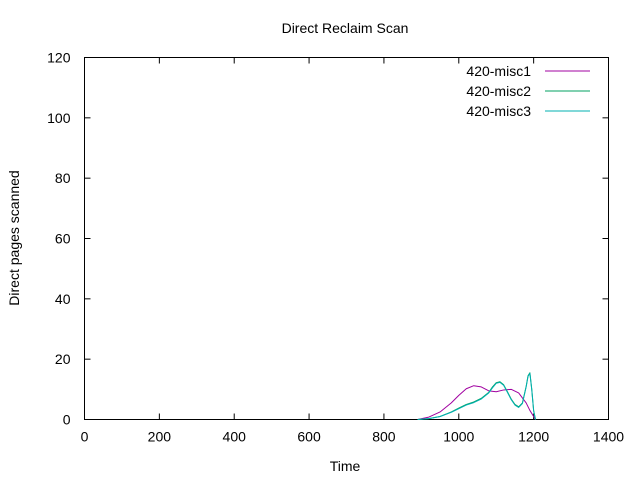 This screenshot has width=640, height=480. What do you see at coordinates (14, 237) in the screenshot?
I see `y-axis-label: Direct pages scanned` at bounding box center [14, 237].